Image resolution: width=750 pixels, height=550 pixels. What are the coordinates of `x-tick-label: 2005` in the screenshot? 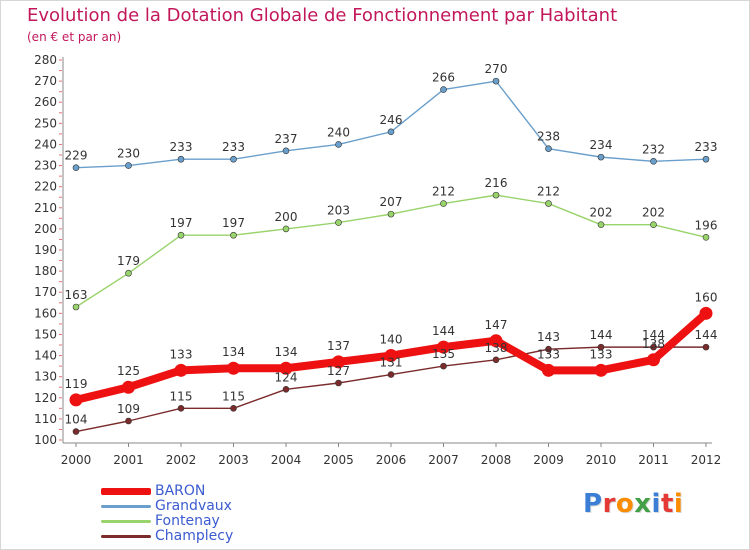 It's located at (338, 460).